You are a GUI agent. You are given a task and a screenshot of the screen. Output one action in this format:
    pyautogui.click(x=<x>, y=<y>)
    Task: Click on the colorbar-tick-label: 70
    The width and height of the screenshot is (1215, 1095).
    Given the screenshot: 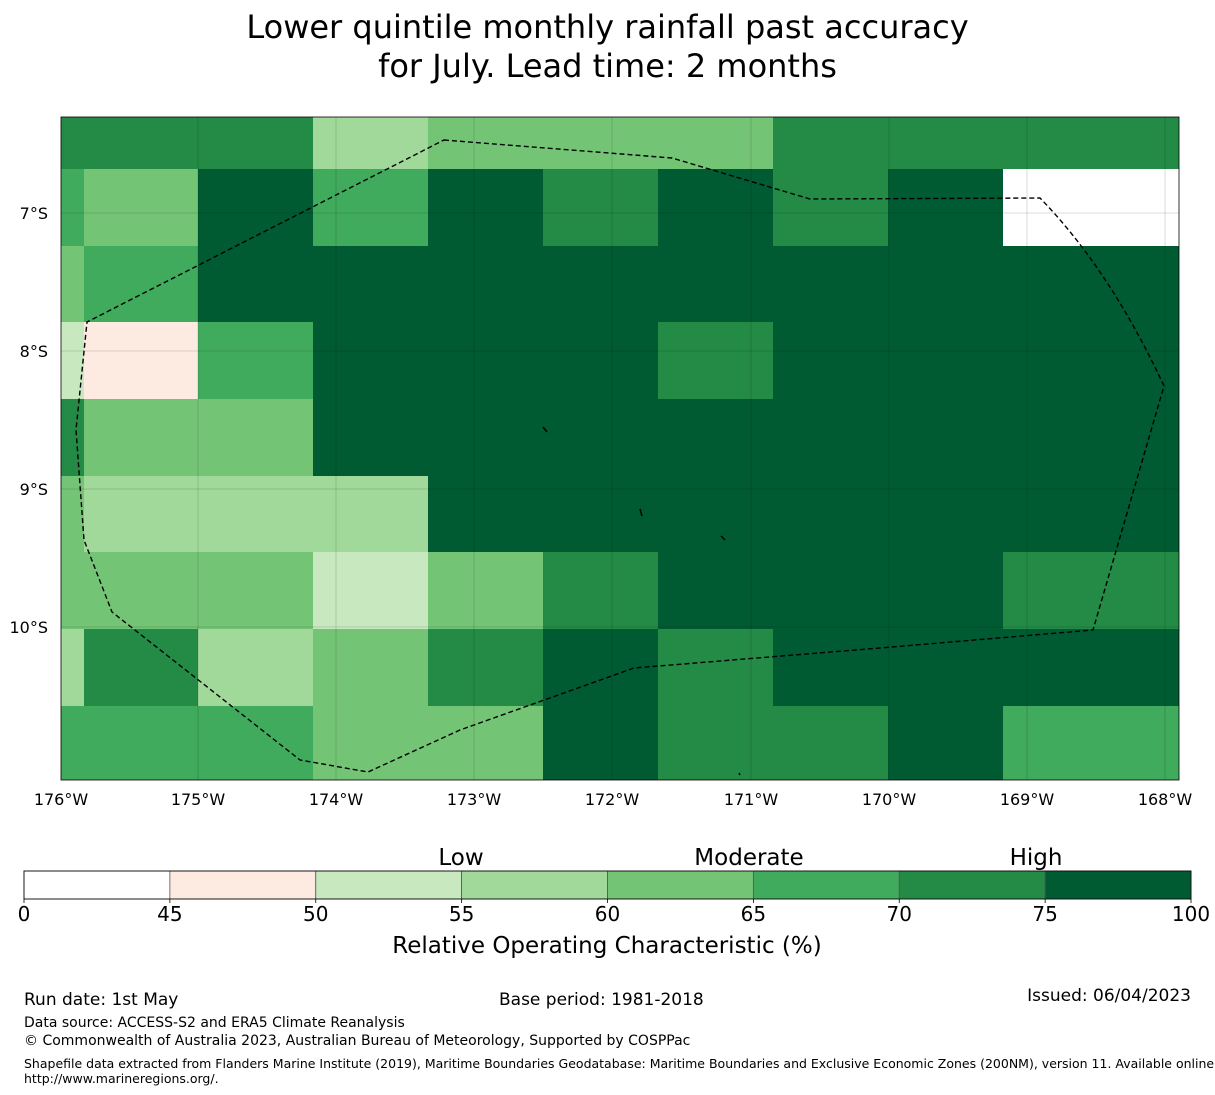 What is the action you would take?
    pyautogui.click(x=899, y=914)
    